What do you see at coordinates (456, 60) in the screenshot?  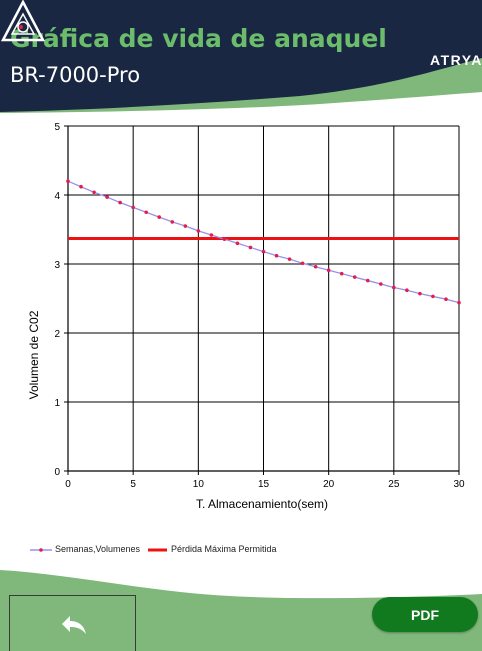 I see `logo-text: ATRYA` at bounding box center [456, 60].